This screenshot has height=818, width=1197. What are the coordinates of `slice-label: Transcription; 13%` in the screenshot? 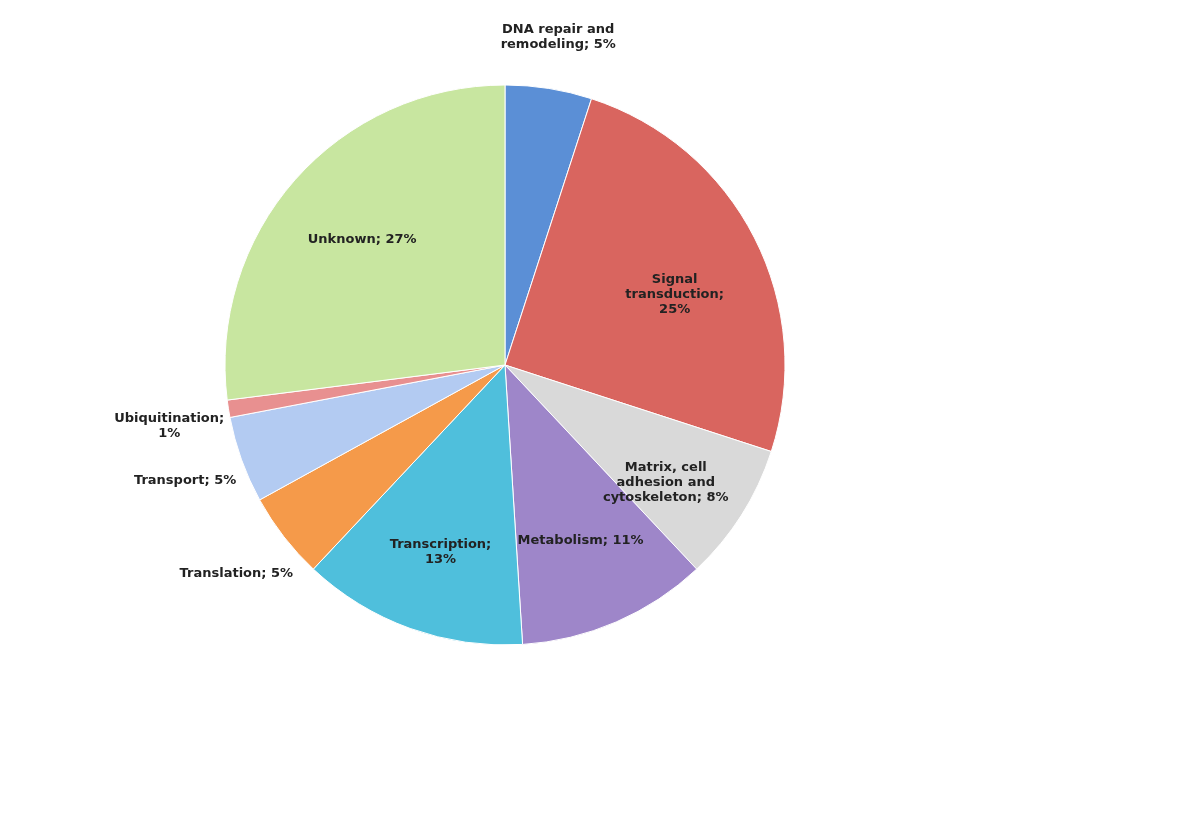 It's located at (440, 551).